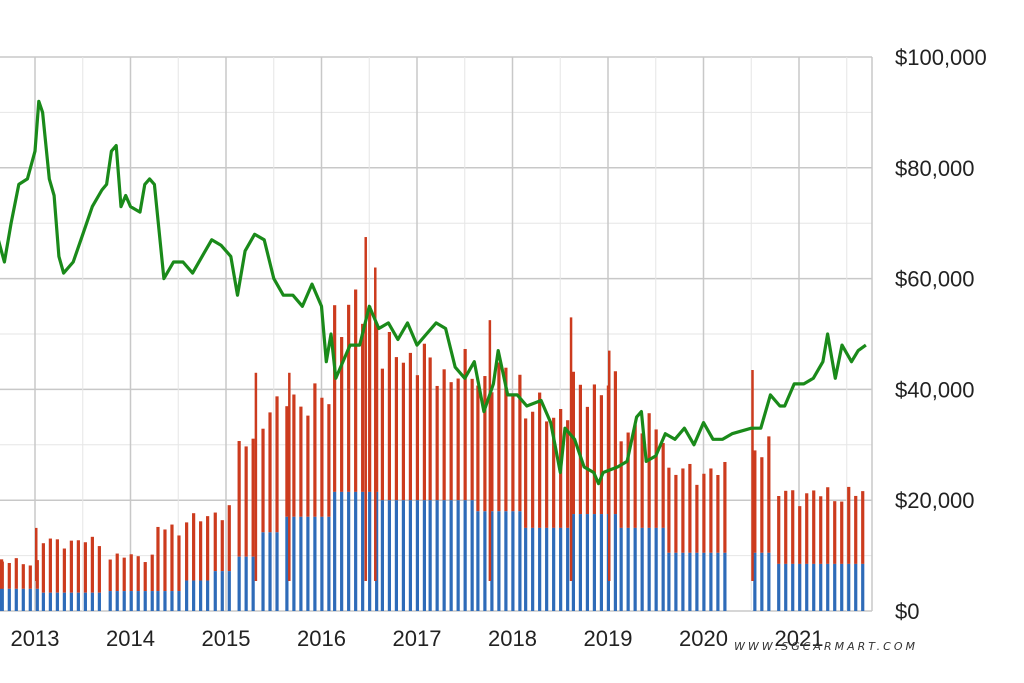 The height and width of the screenshot is (683, 1024). What do you see at coordinates (935, 168) in the screenshot?
I see `y-tick-label: $80,000` at bounding box center [935, 168].